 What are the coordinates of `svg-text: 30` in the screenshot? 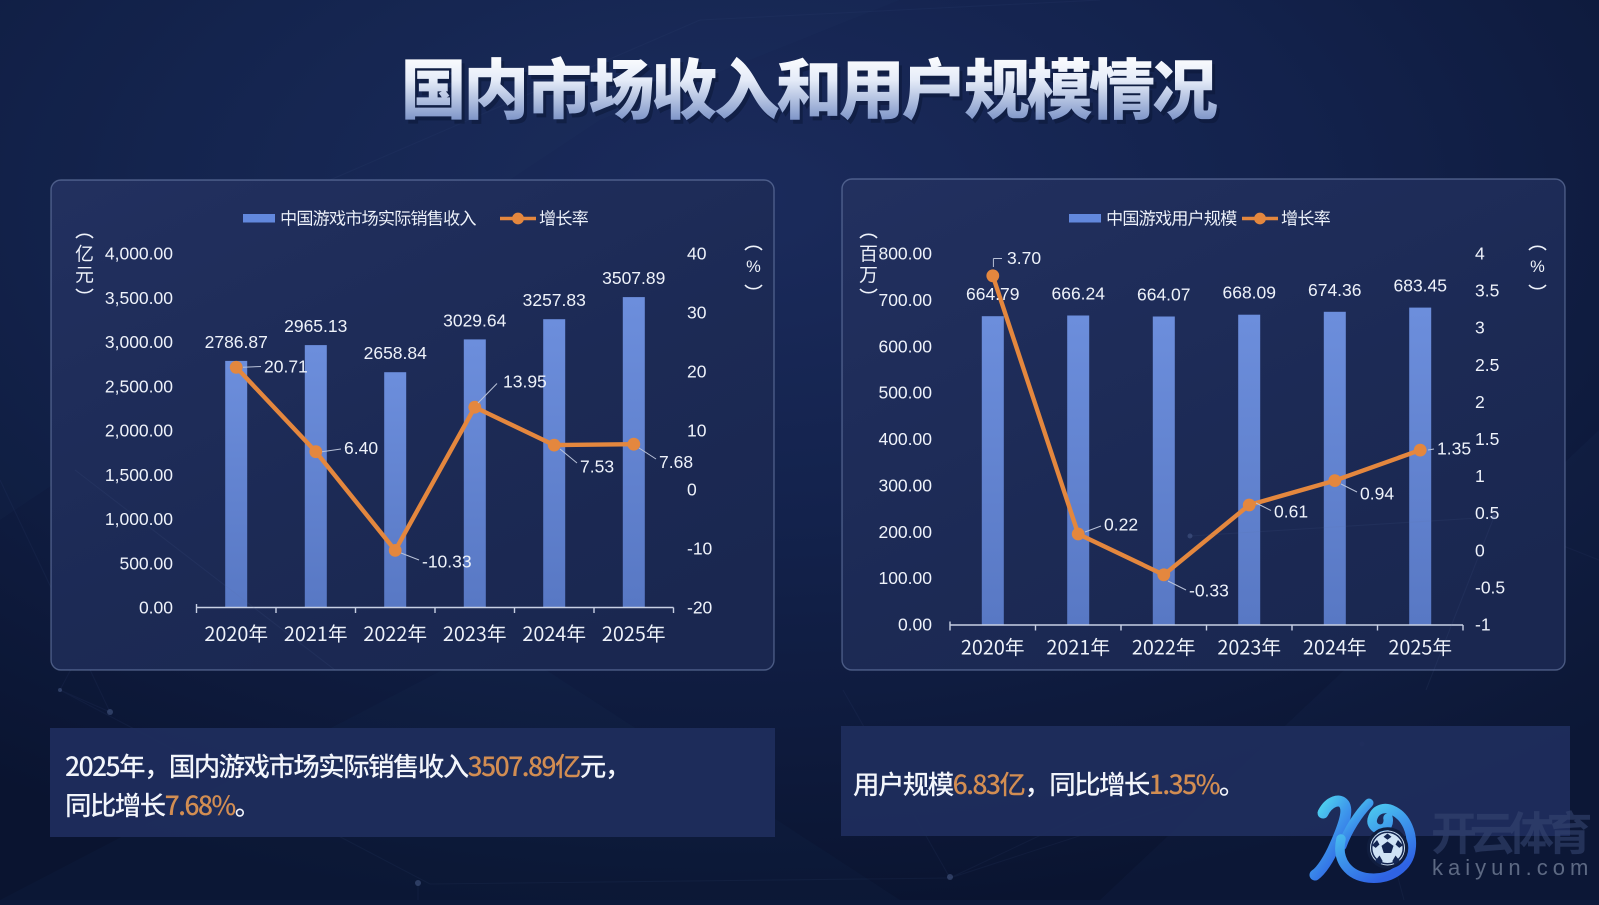 It's located at (697, 313).